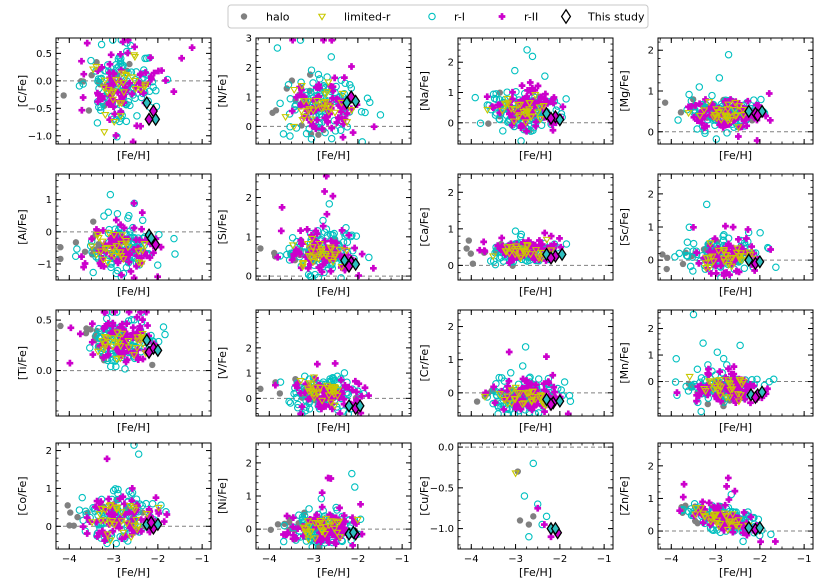 Image resolution: width=830 pixels, height=586 pixels. What do you see at coordinates (515, 559) in the screenshot?
I see `x-tick-label: −3` at bounding box center [515, 559].